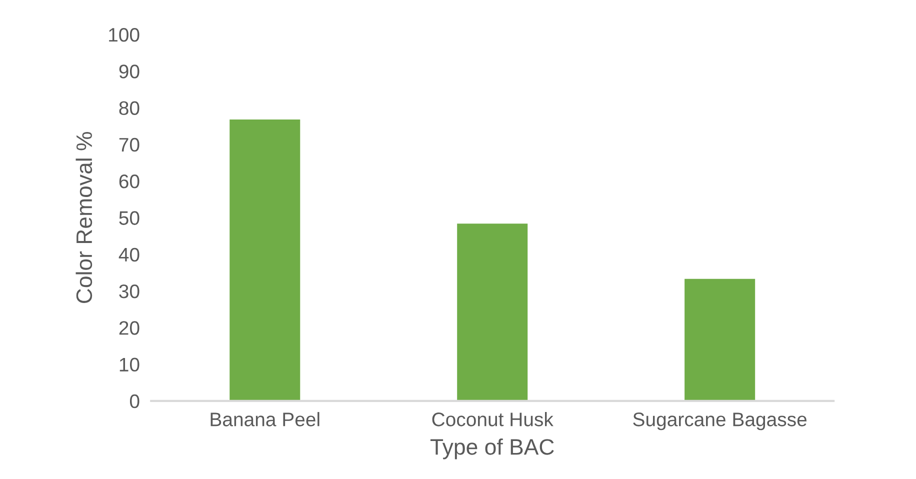 The image size is (916, 479). Describe the element at coordinates (129, 255) in the screenshot. I see `y-tick-label: 40` at that location.